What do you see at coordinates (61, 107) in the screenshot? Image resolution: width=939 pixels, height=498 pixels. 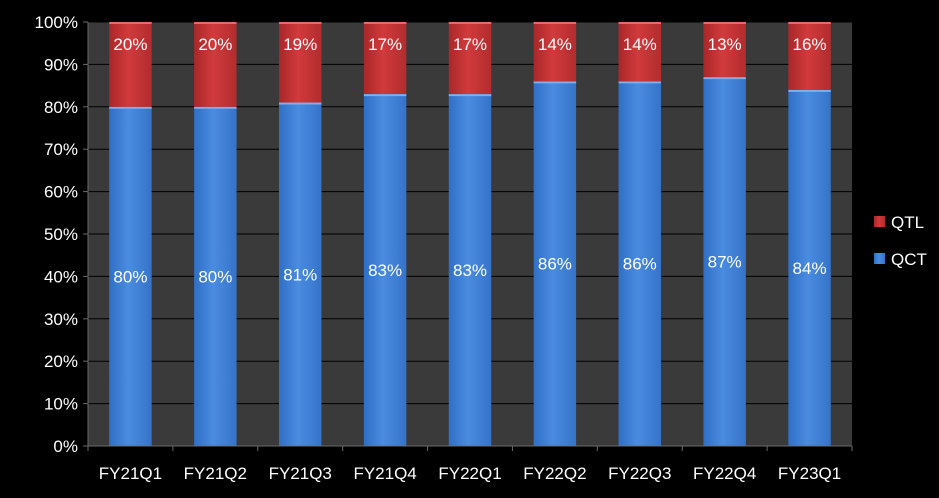 I see `y-tick-label: 80%` at bounding box center [61, 107].